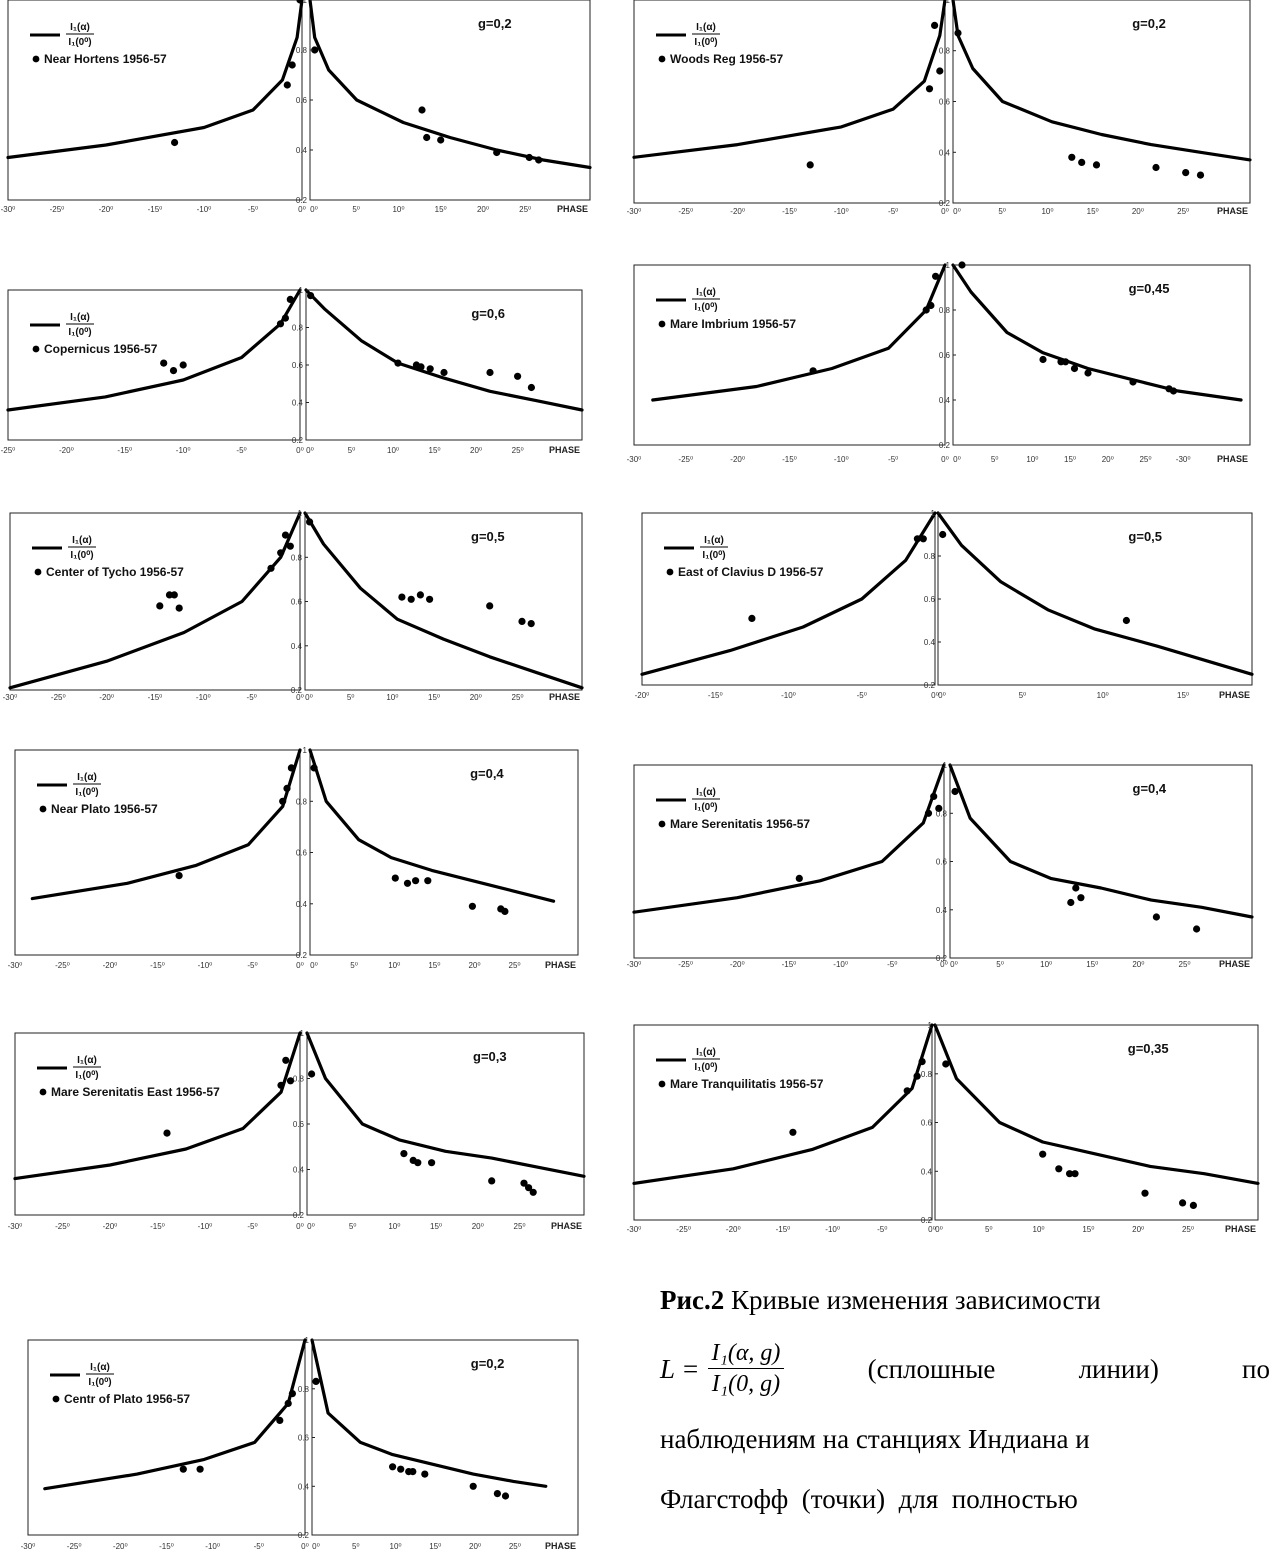 Image resolution: width=1274 pixels, height=1557 pixels. Describe the element at coordinates (80, 27) in the screenshot. I see `legend-fraction-numerator: I₁(α)` at that location.